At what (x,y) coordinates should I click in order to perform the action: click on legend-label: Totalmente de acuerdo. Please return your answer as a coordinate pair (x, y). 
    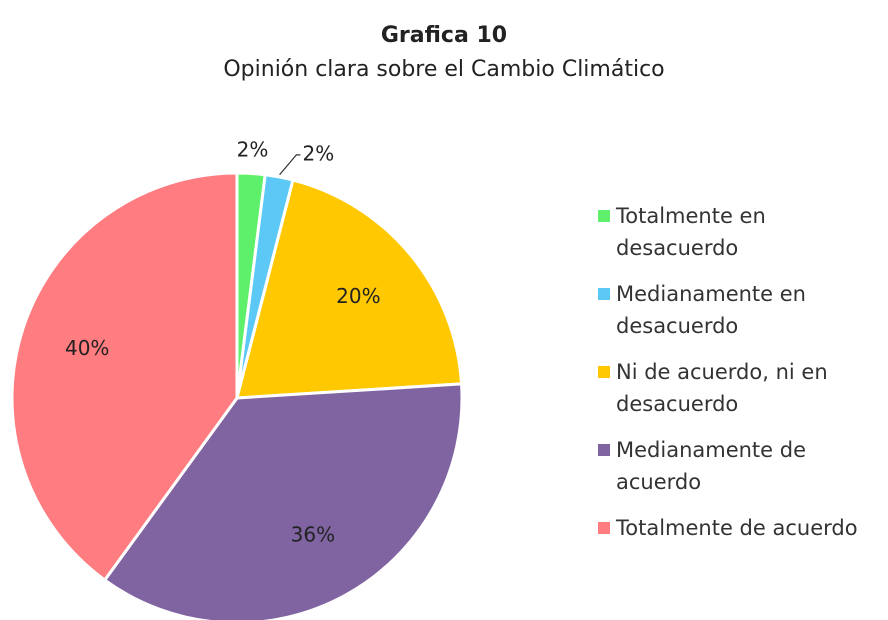
    Looking at the image, I should click on (737, 528).